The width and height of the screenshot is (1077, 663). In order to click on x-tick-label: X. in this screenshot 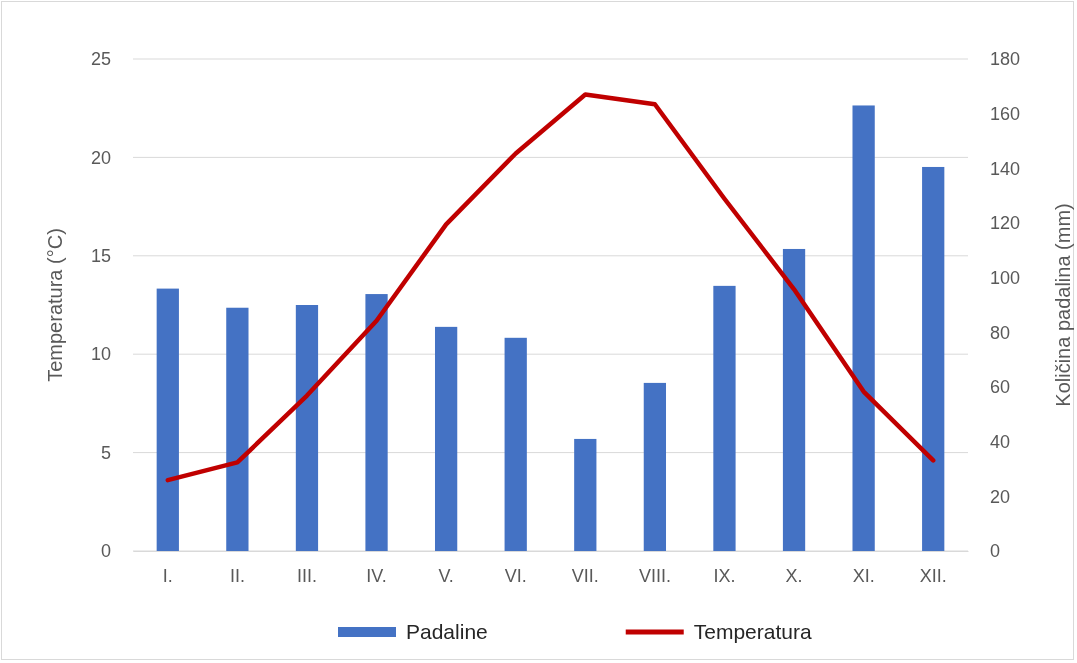, I will do `click(794, 575)`.